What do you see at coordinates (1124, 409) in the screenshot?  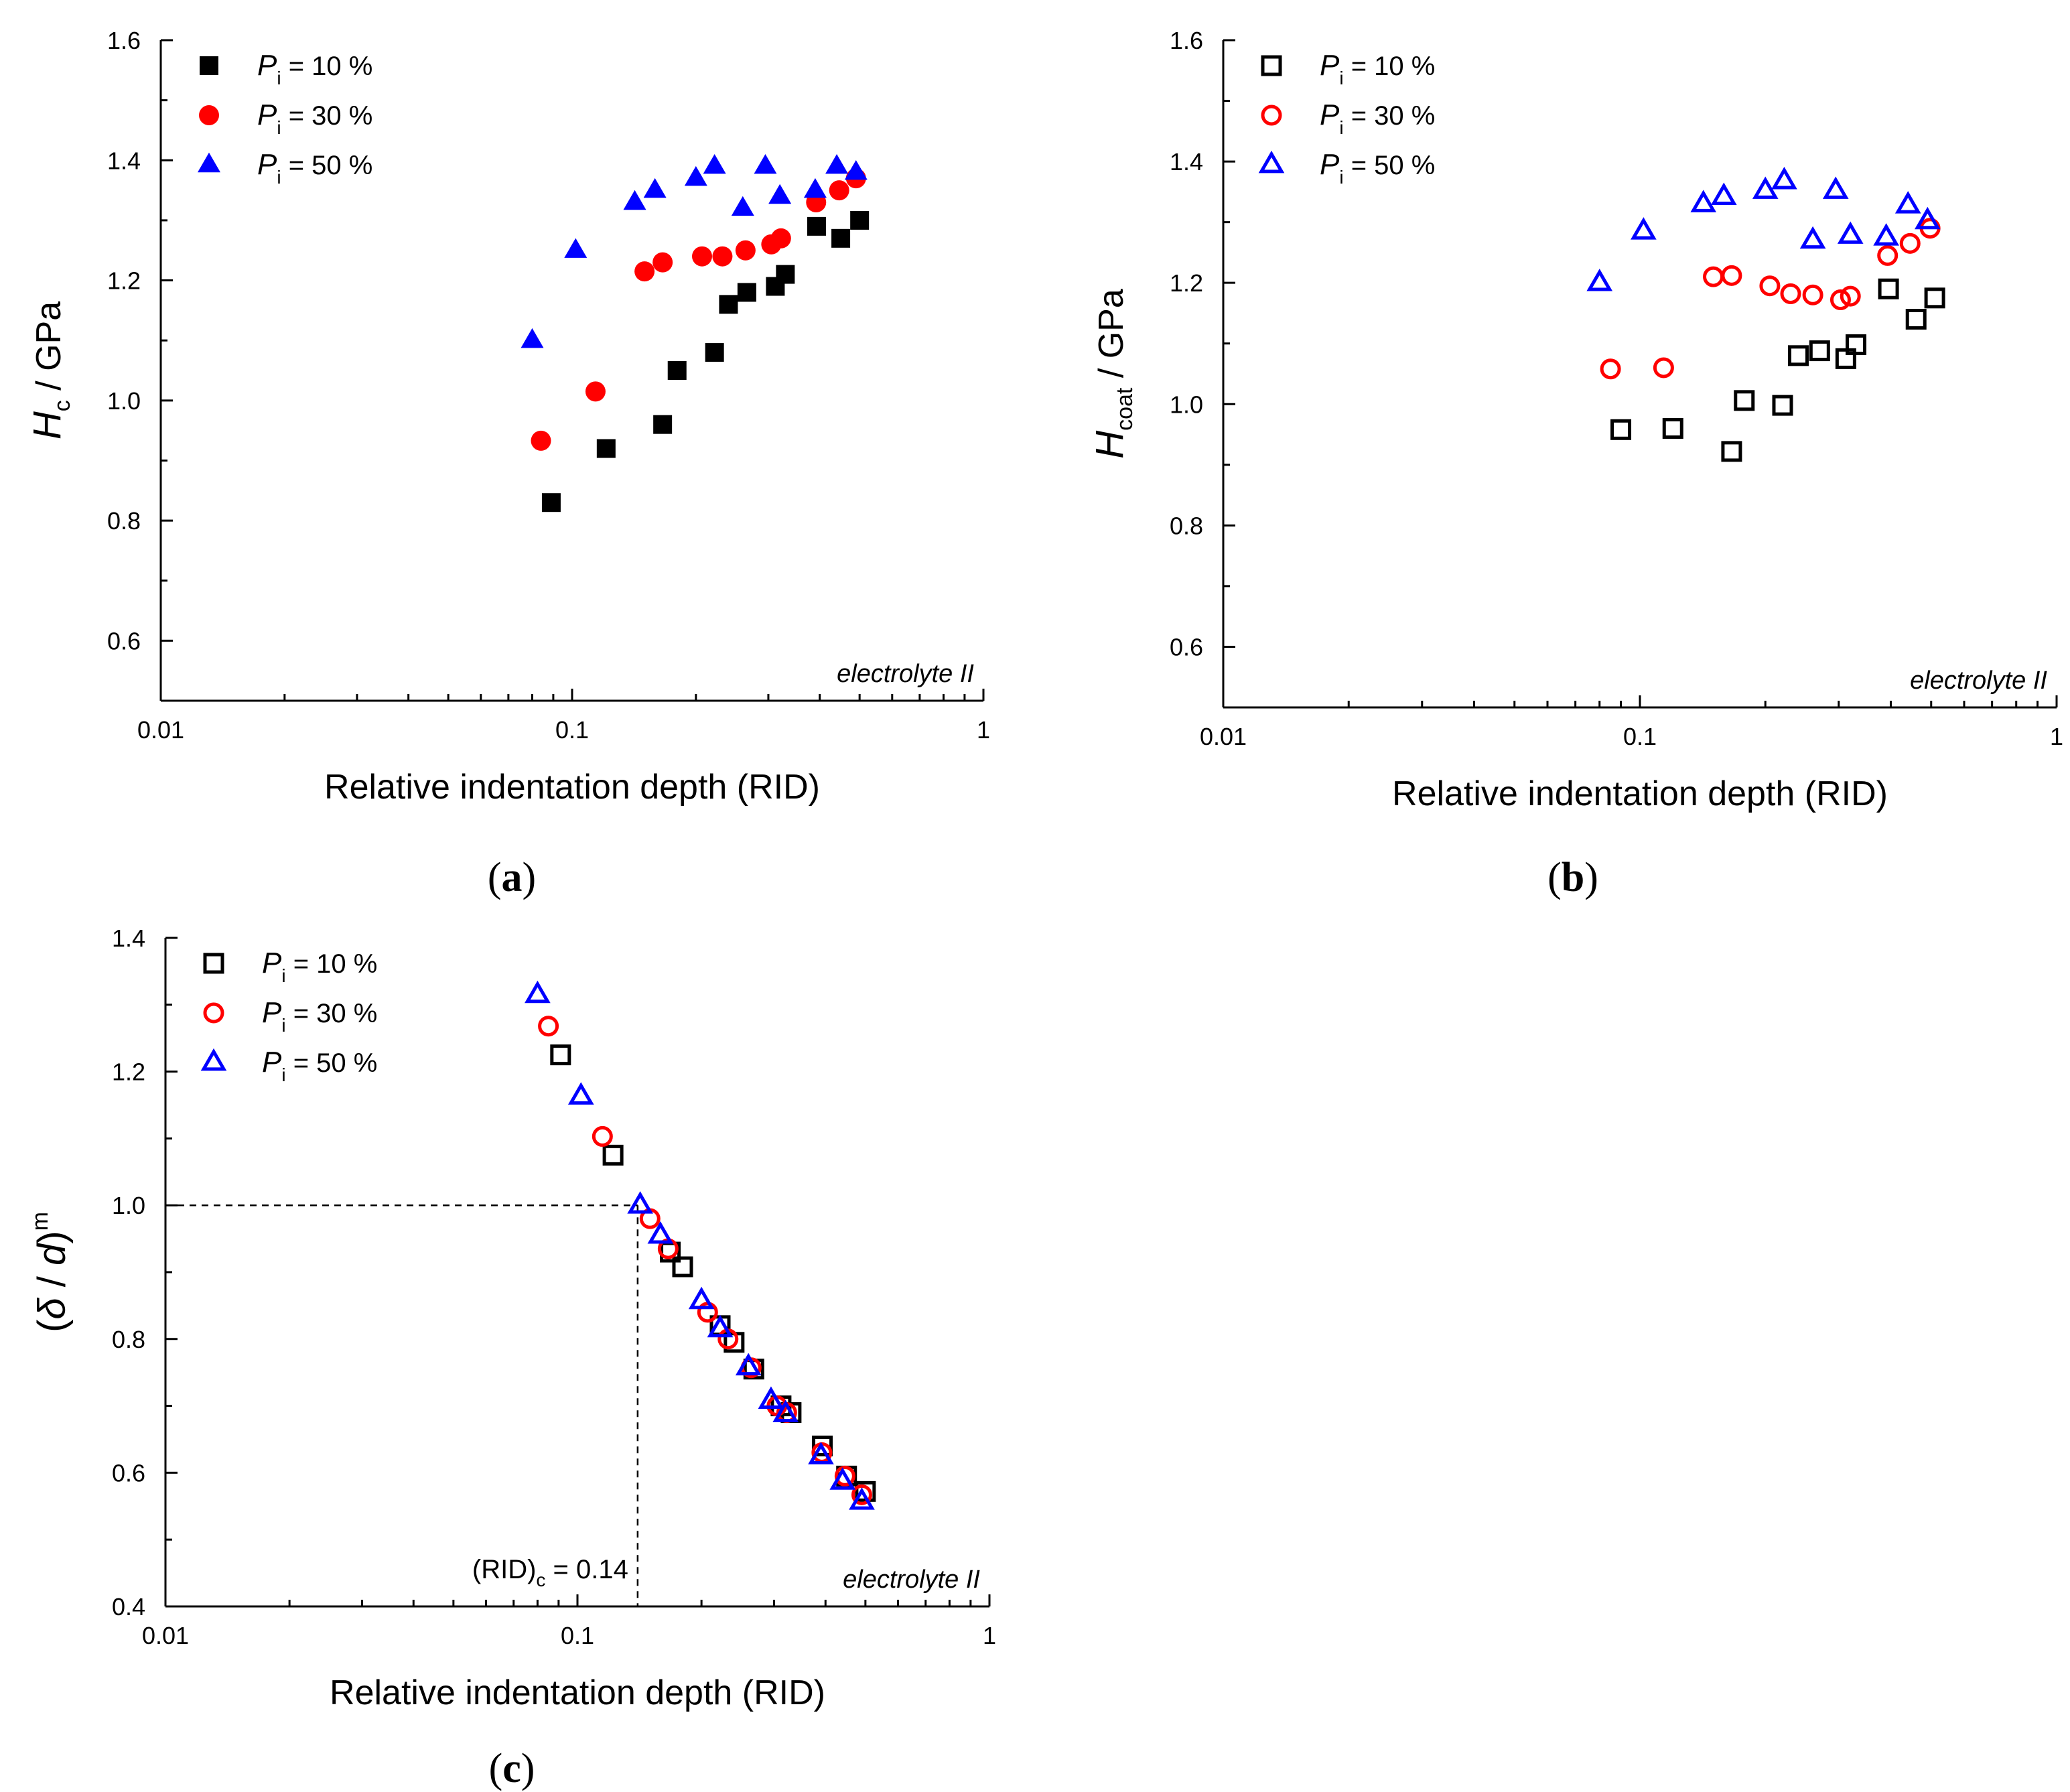 I see `y-label-subscript: coat` at bounding box center [1124, 409].